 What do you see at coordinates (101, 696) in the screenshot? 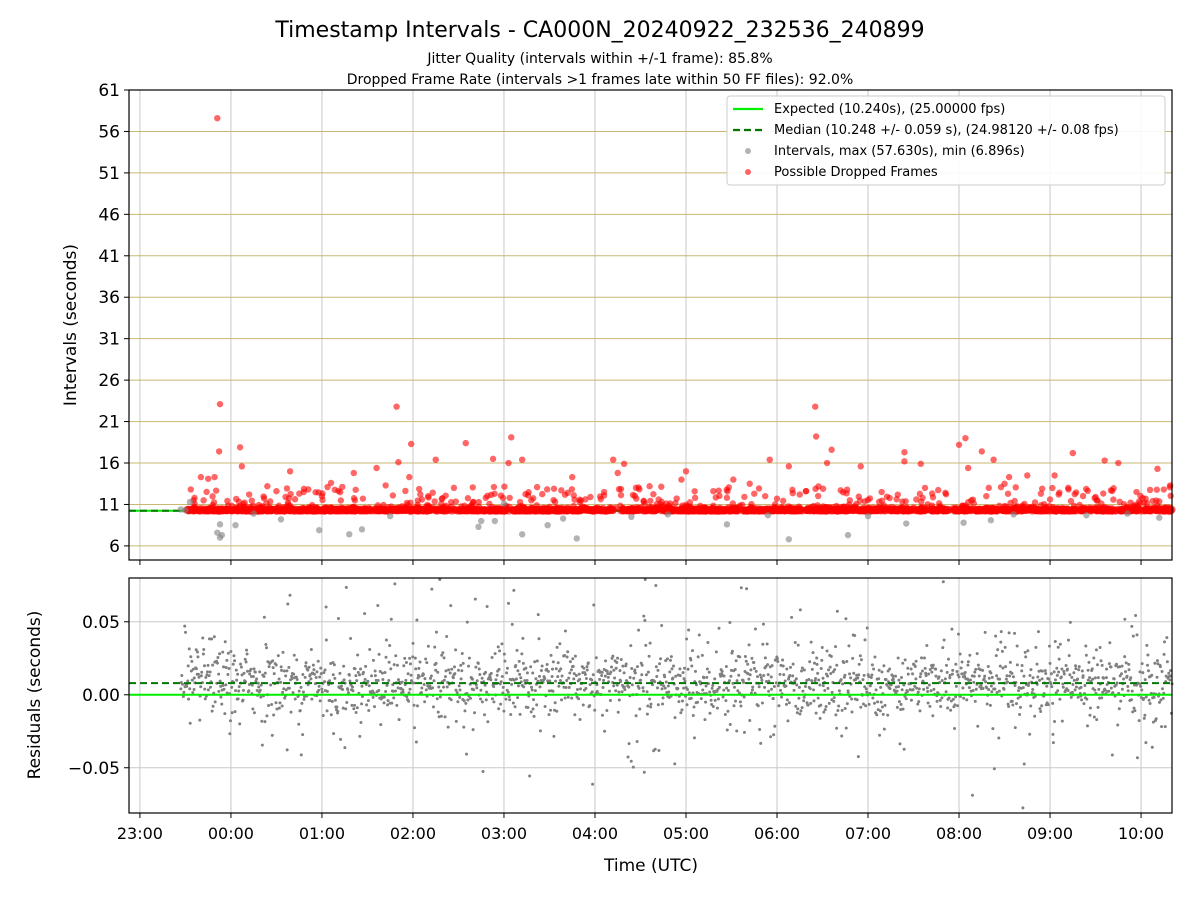
I see `residuals-y-tick-label: 0.00` at bounding box center [101, 696].